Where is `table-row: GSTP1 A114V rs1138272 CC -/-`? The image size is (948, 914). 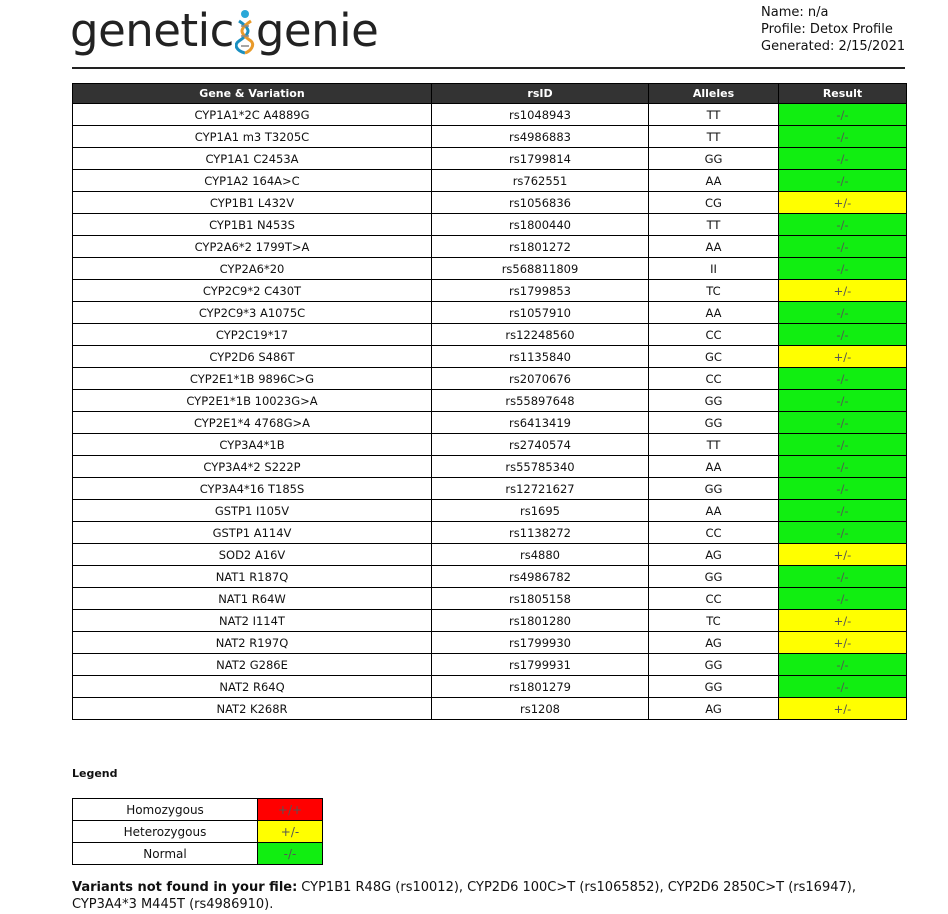 table-row: GSTP1 A114V rs1138272 CC -/- is located at coordinates (489, 532).